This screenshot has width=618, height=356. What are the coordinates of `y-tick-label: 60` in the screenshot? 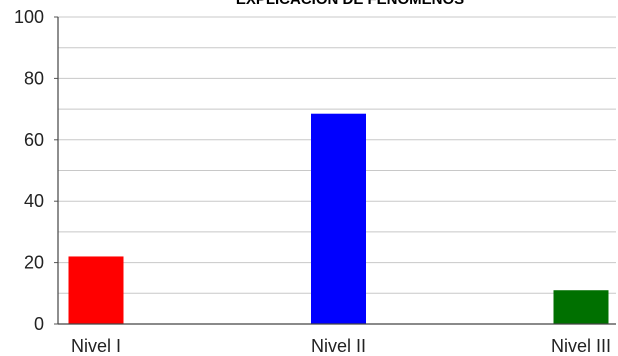 It's located at (34, 140).